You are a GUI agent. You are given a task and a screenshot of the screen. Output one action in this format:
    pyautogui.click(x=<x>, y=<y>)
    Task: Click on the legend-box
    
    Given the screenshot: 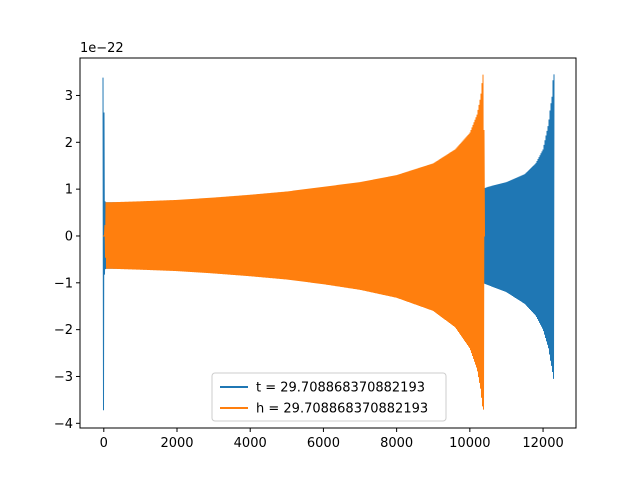 What is the action you would take?
    pyautogui.click(x=329, y=397)
    